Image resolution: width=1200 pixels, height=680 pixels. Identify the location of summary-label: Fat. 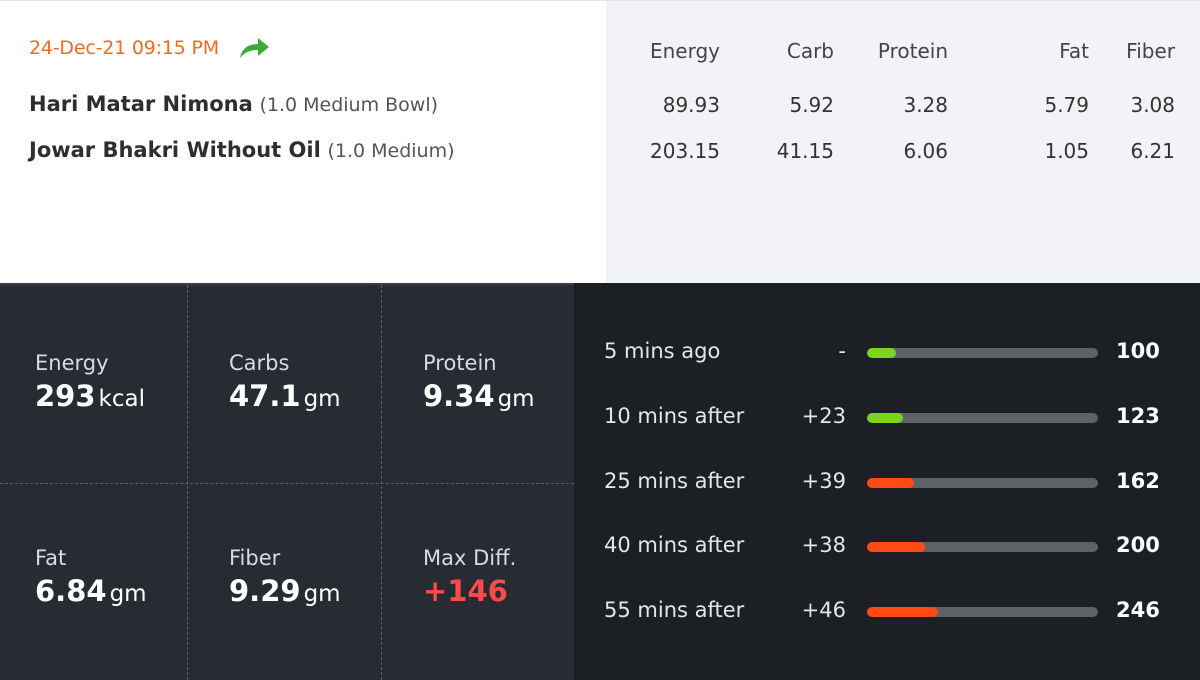
(51, 558).